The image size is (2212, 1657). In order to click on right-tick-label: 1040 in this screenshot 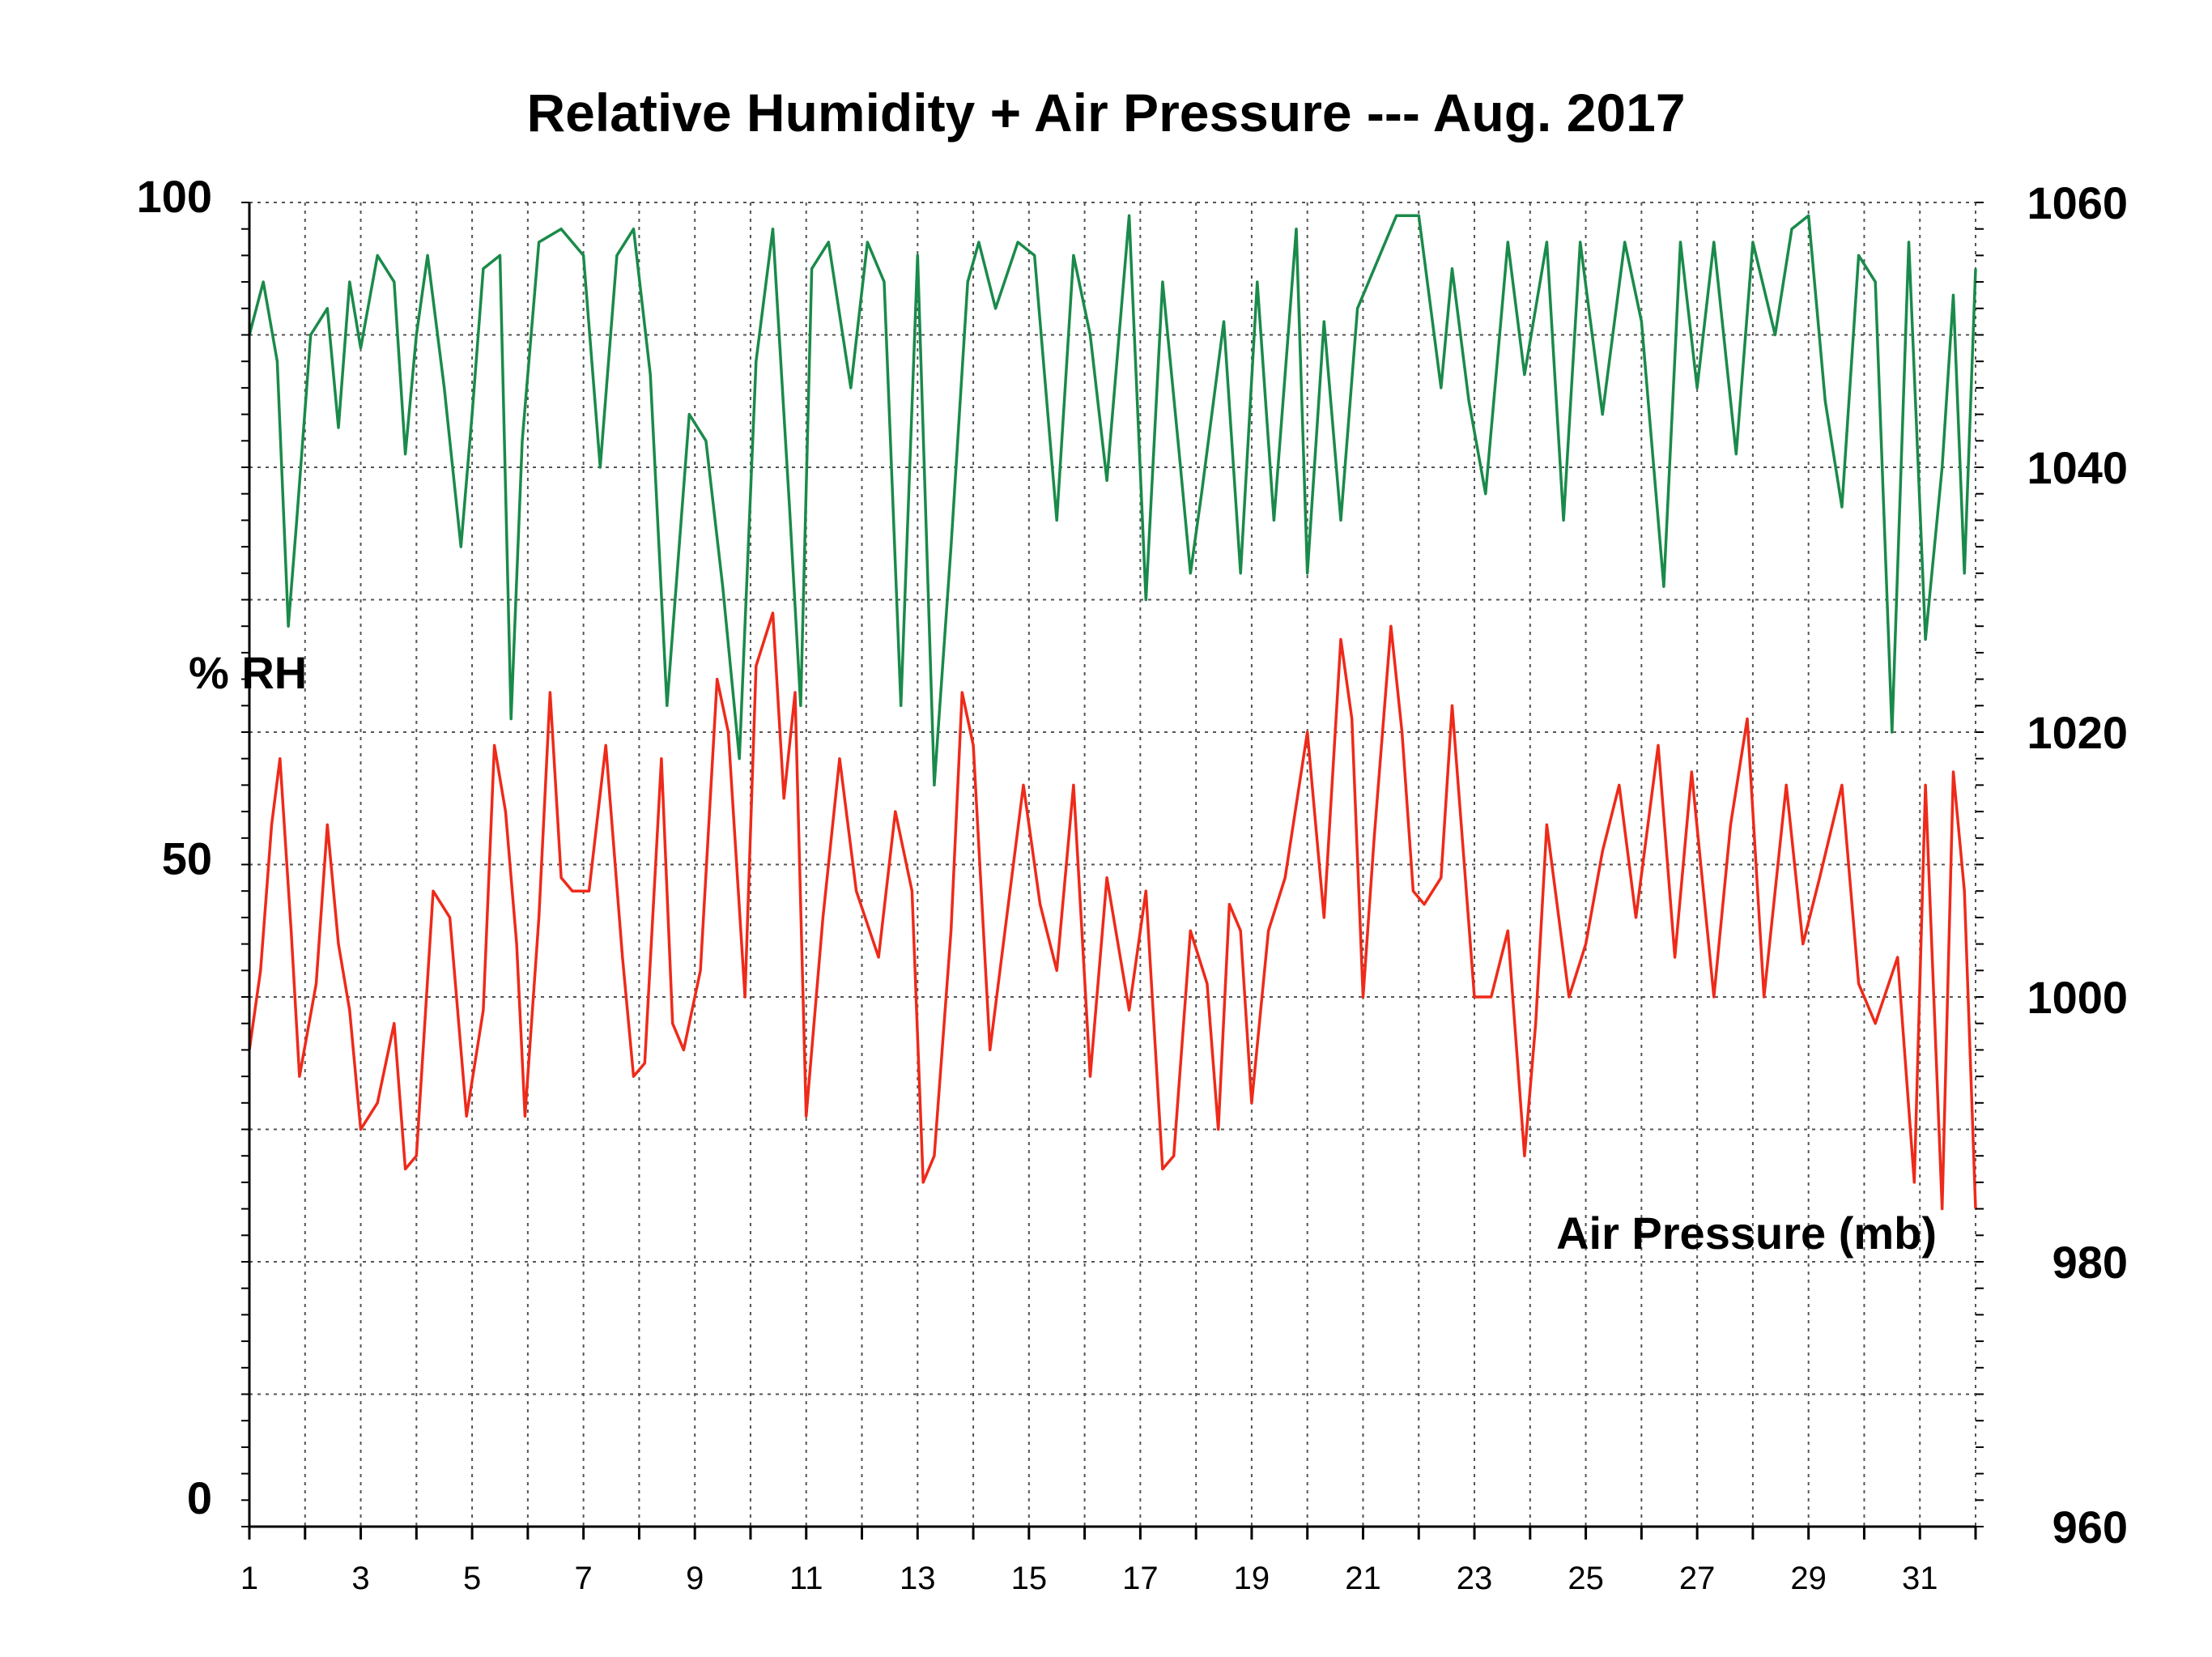, I will do `click(2078, 467)`.